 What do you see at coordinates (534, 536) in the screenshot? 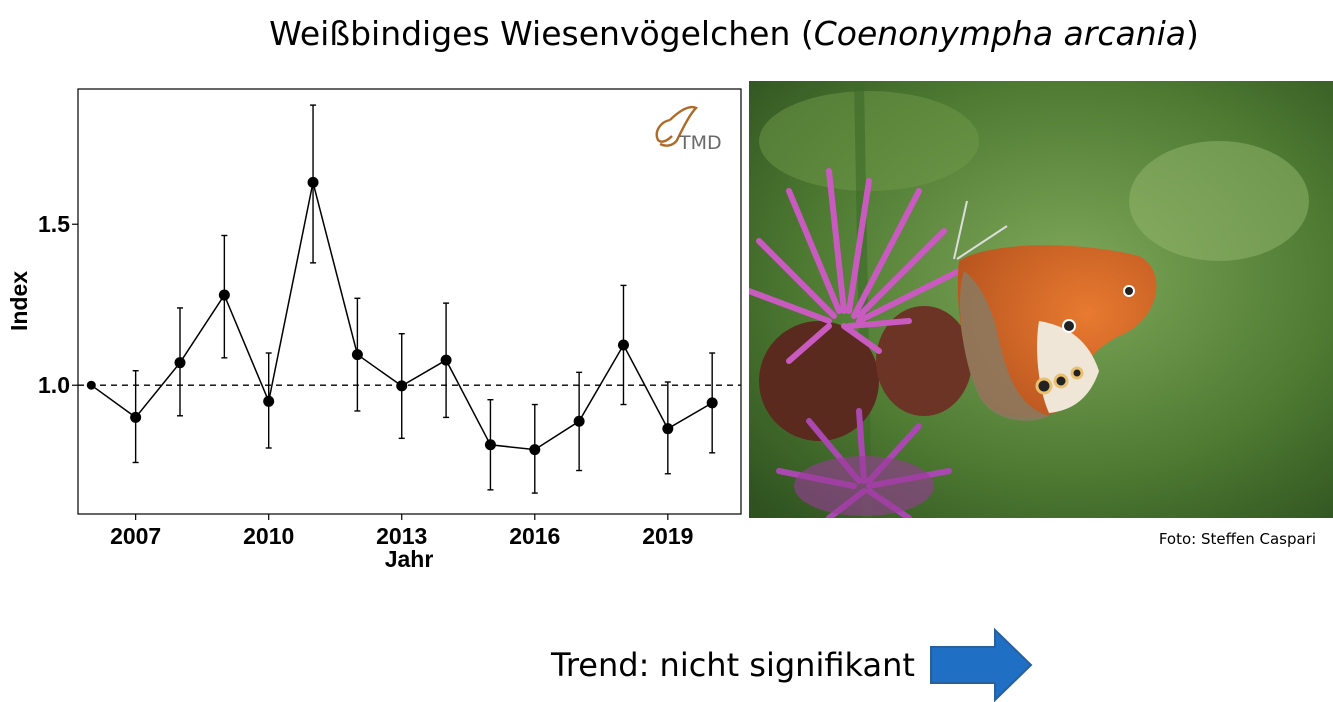
I see `x-tick-label: 2016` at bounding box center [534, 536].